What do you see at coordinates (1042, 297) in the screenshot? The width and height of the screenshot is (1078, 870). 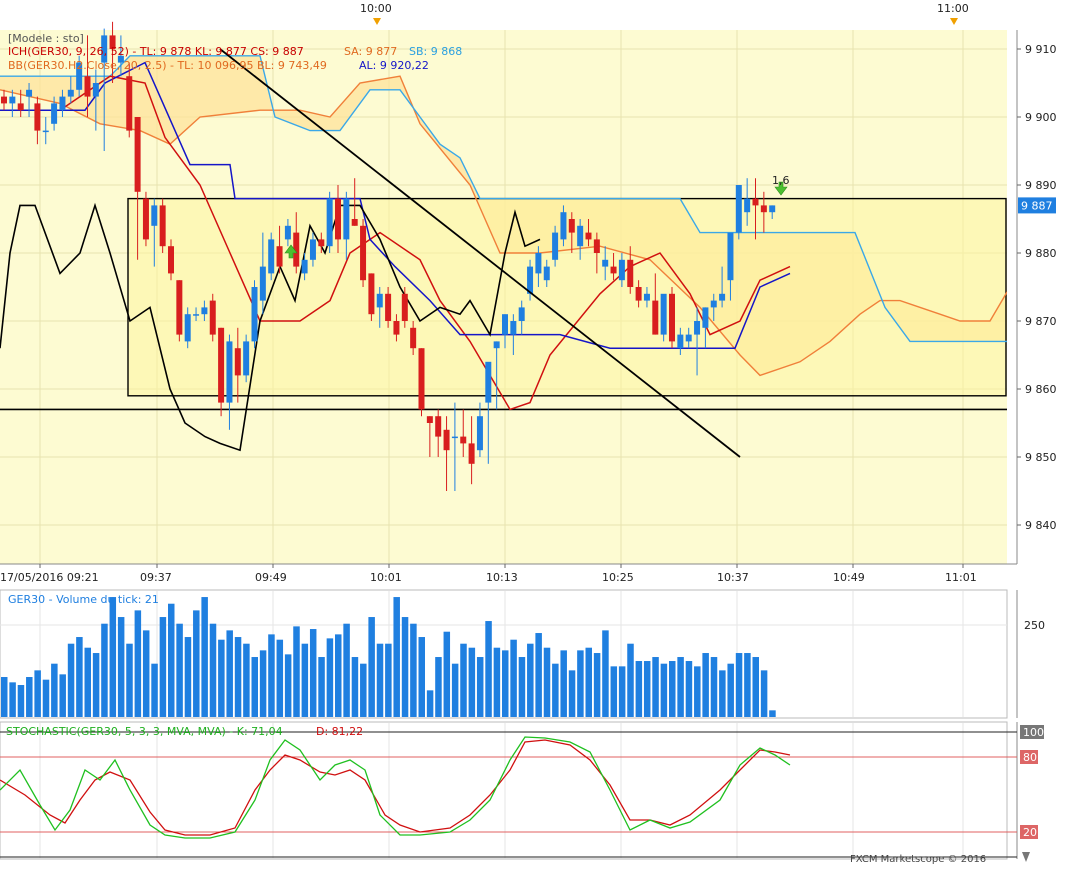 I see `price-axis` at bounding box center [1042, 297].